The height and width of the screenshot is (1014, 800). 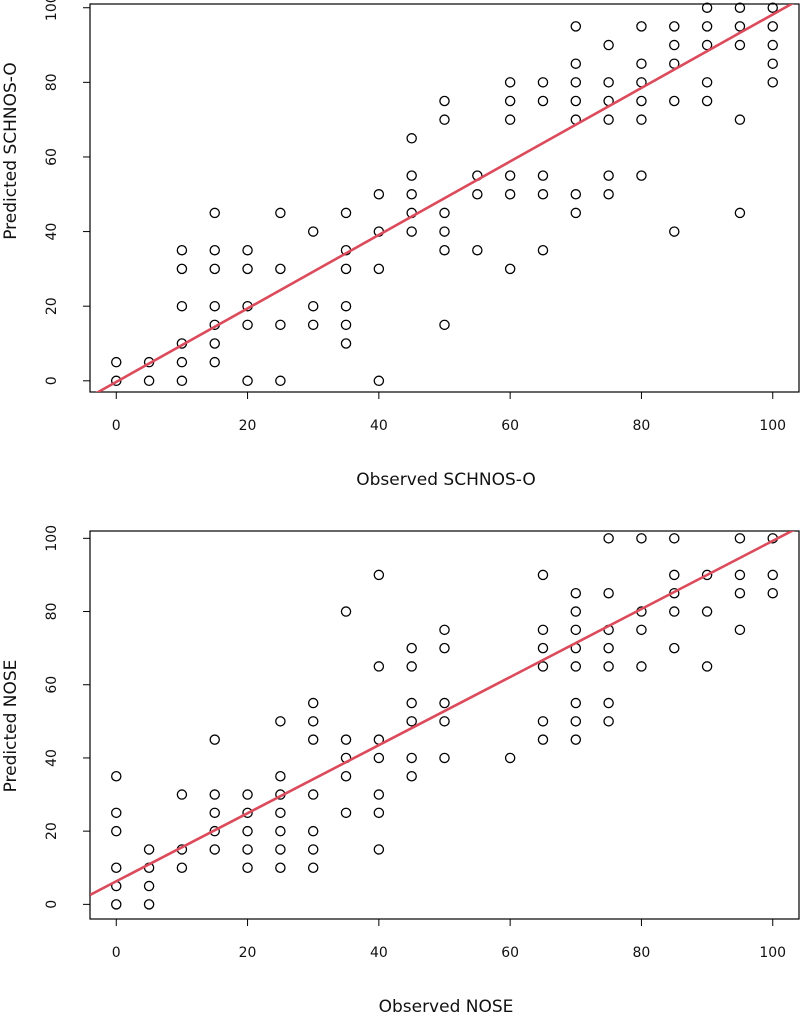 I want to click on x-tick-label: 20, so click(x=248, y=426).